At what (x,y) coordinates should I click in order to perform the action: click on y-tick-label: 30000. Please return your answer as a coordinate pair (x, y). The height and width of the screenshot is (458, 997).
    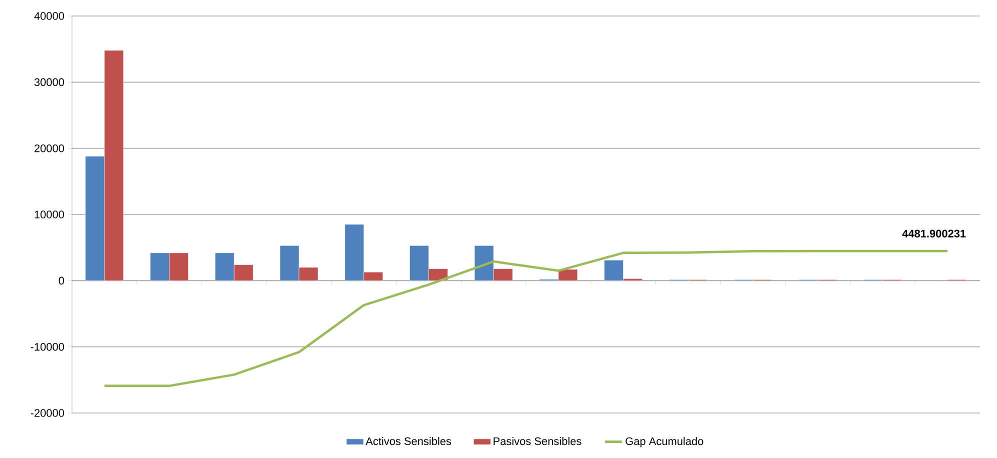
    Looking at the image, I should click on (49, 82).